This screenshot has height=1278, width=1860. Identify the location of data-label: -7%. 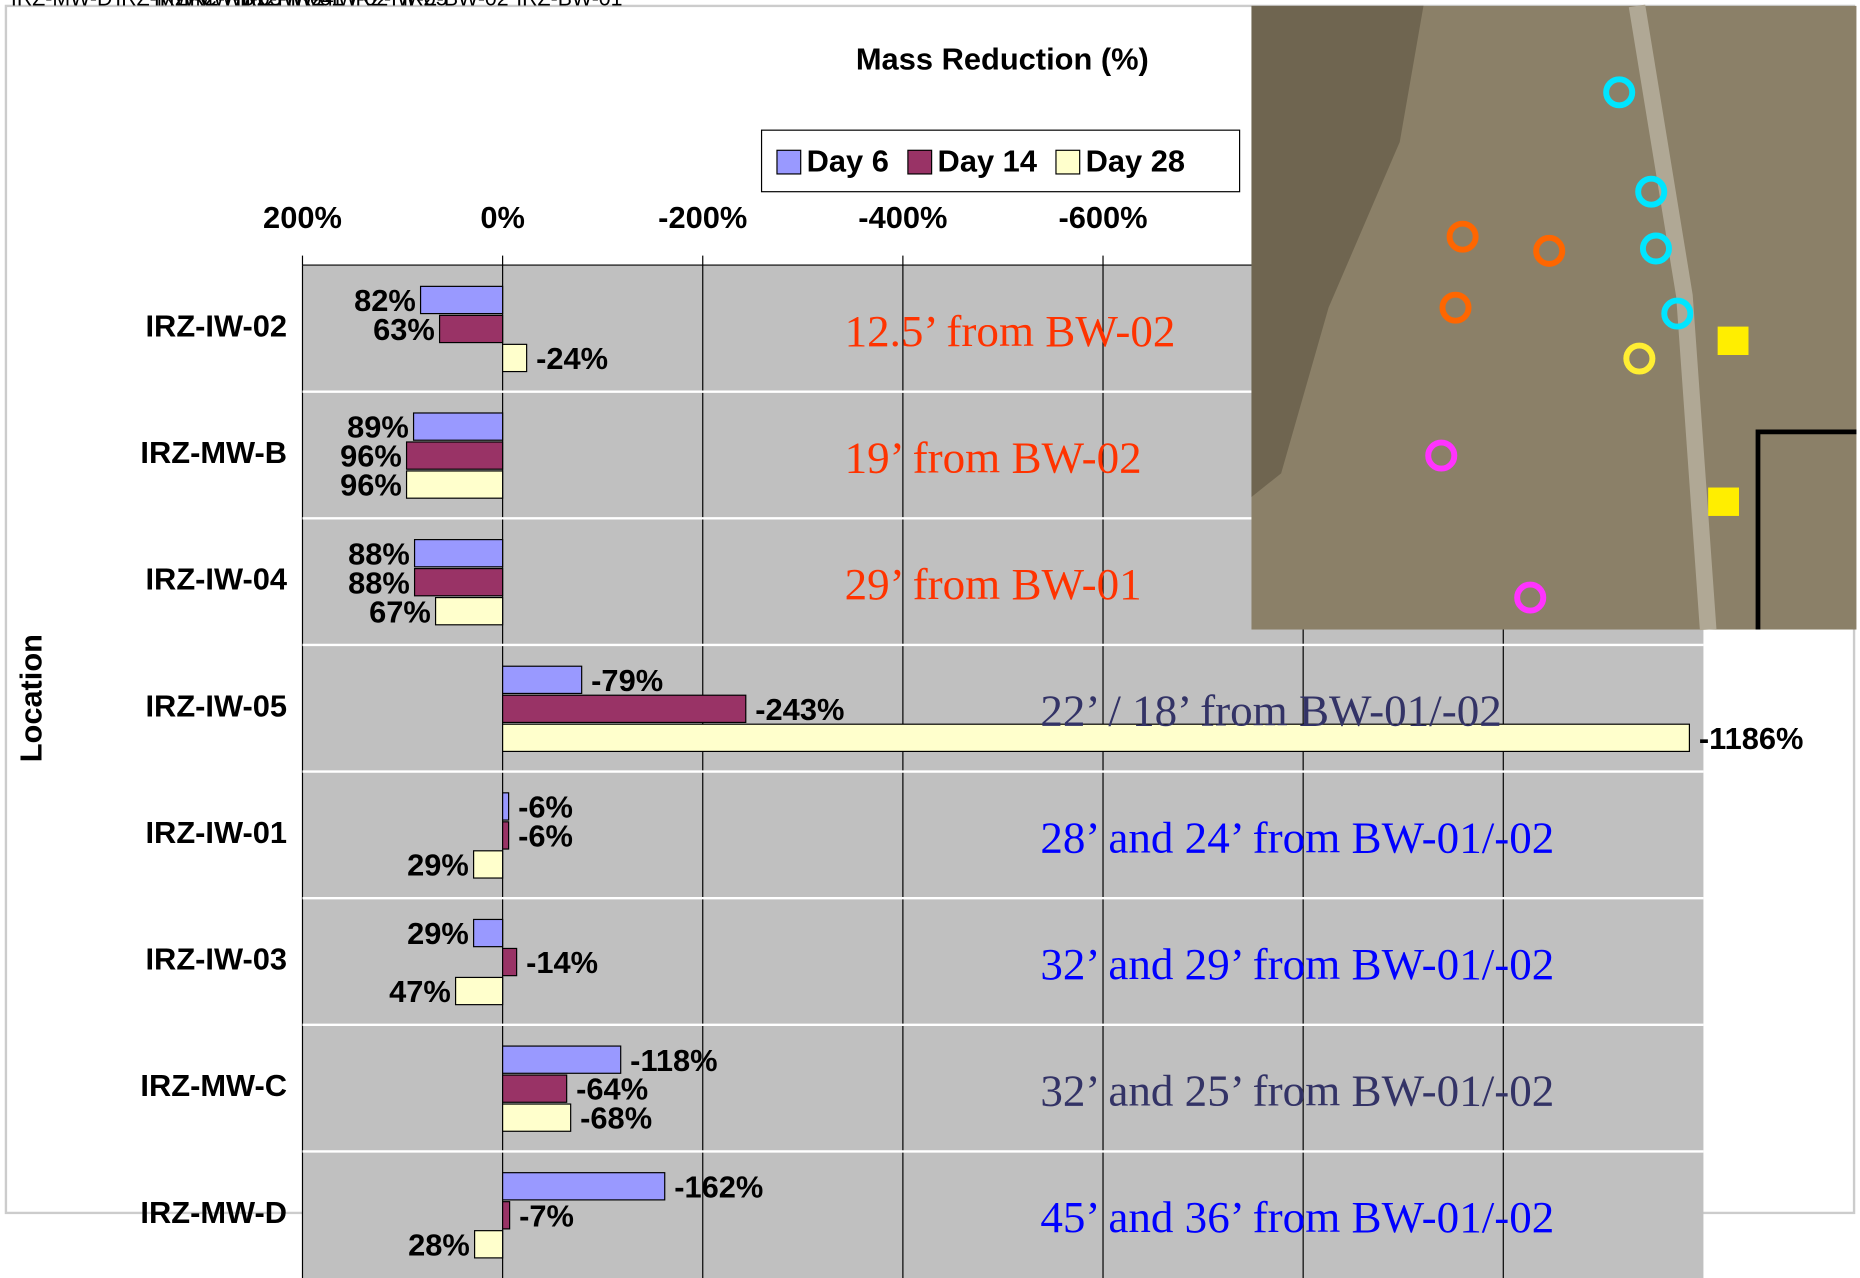
(546, 1215).